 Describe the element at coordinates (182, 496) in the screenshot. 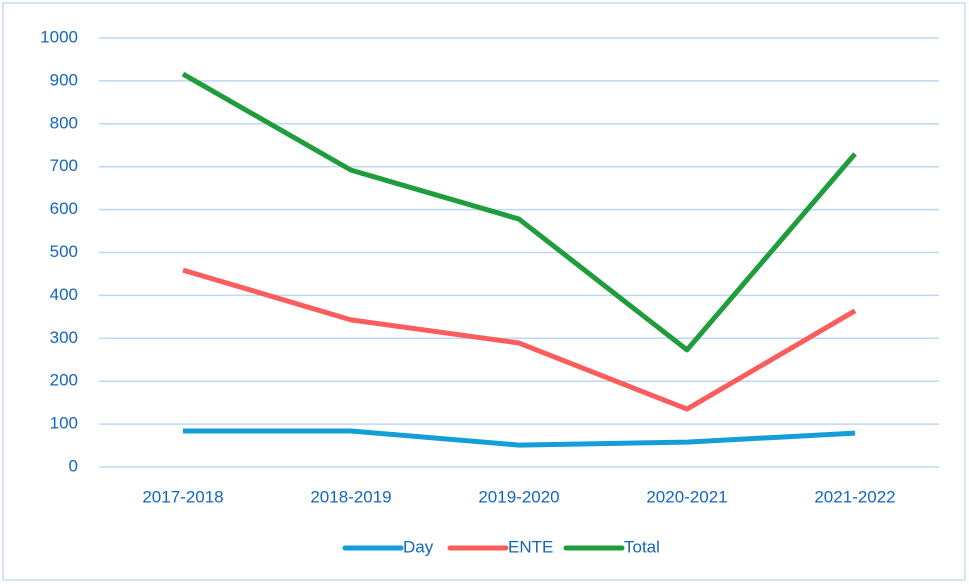

I see `x-tick-label: 2017-2018` at that location.